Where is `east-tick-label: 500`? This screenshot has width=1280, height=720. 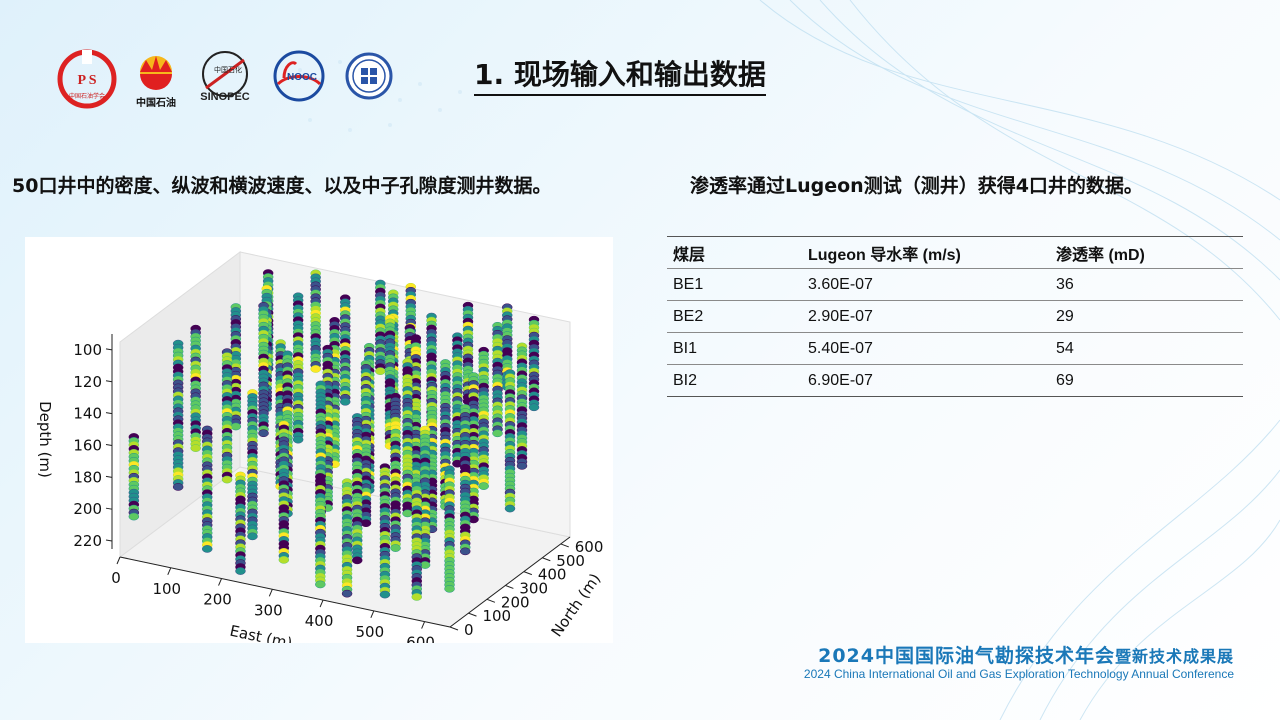 east-tick-label: 500 is located at coordinates (370, 632).